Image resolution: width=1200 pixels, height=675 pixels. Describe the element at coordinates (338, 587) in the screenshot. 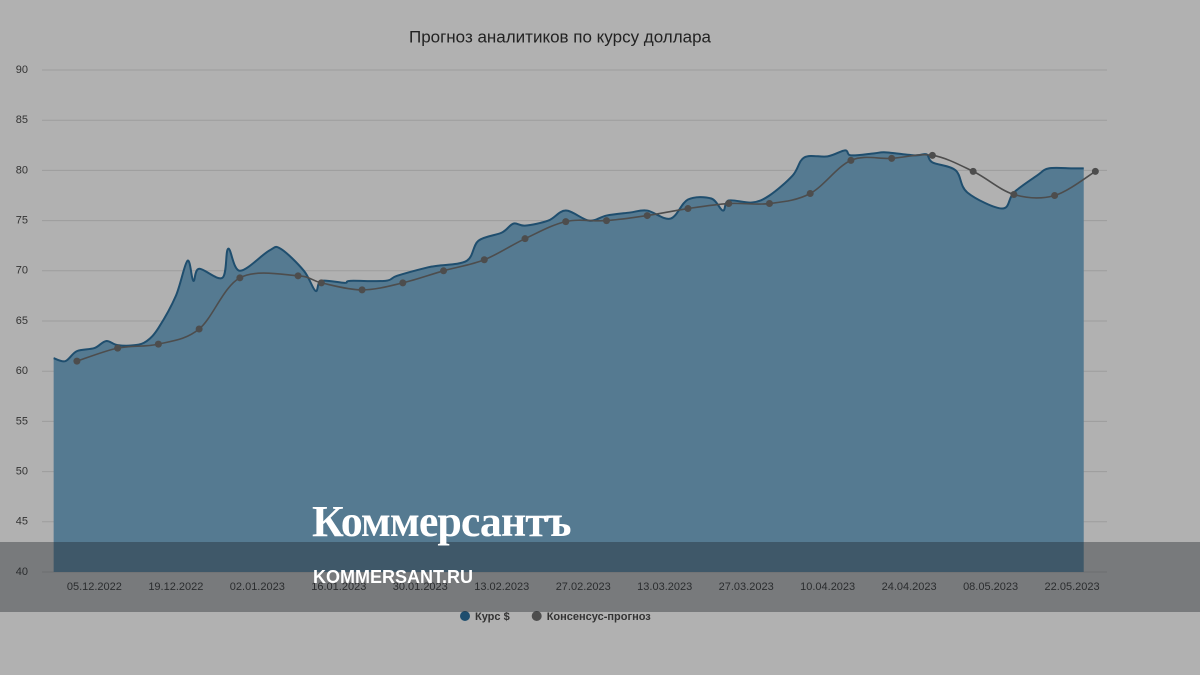

I see `x-tick-label: 16.01.2023` at that location.